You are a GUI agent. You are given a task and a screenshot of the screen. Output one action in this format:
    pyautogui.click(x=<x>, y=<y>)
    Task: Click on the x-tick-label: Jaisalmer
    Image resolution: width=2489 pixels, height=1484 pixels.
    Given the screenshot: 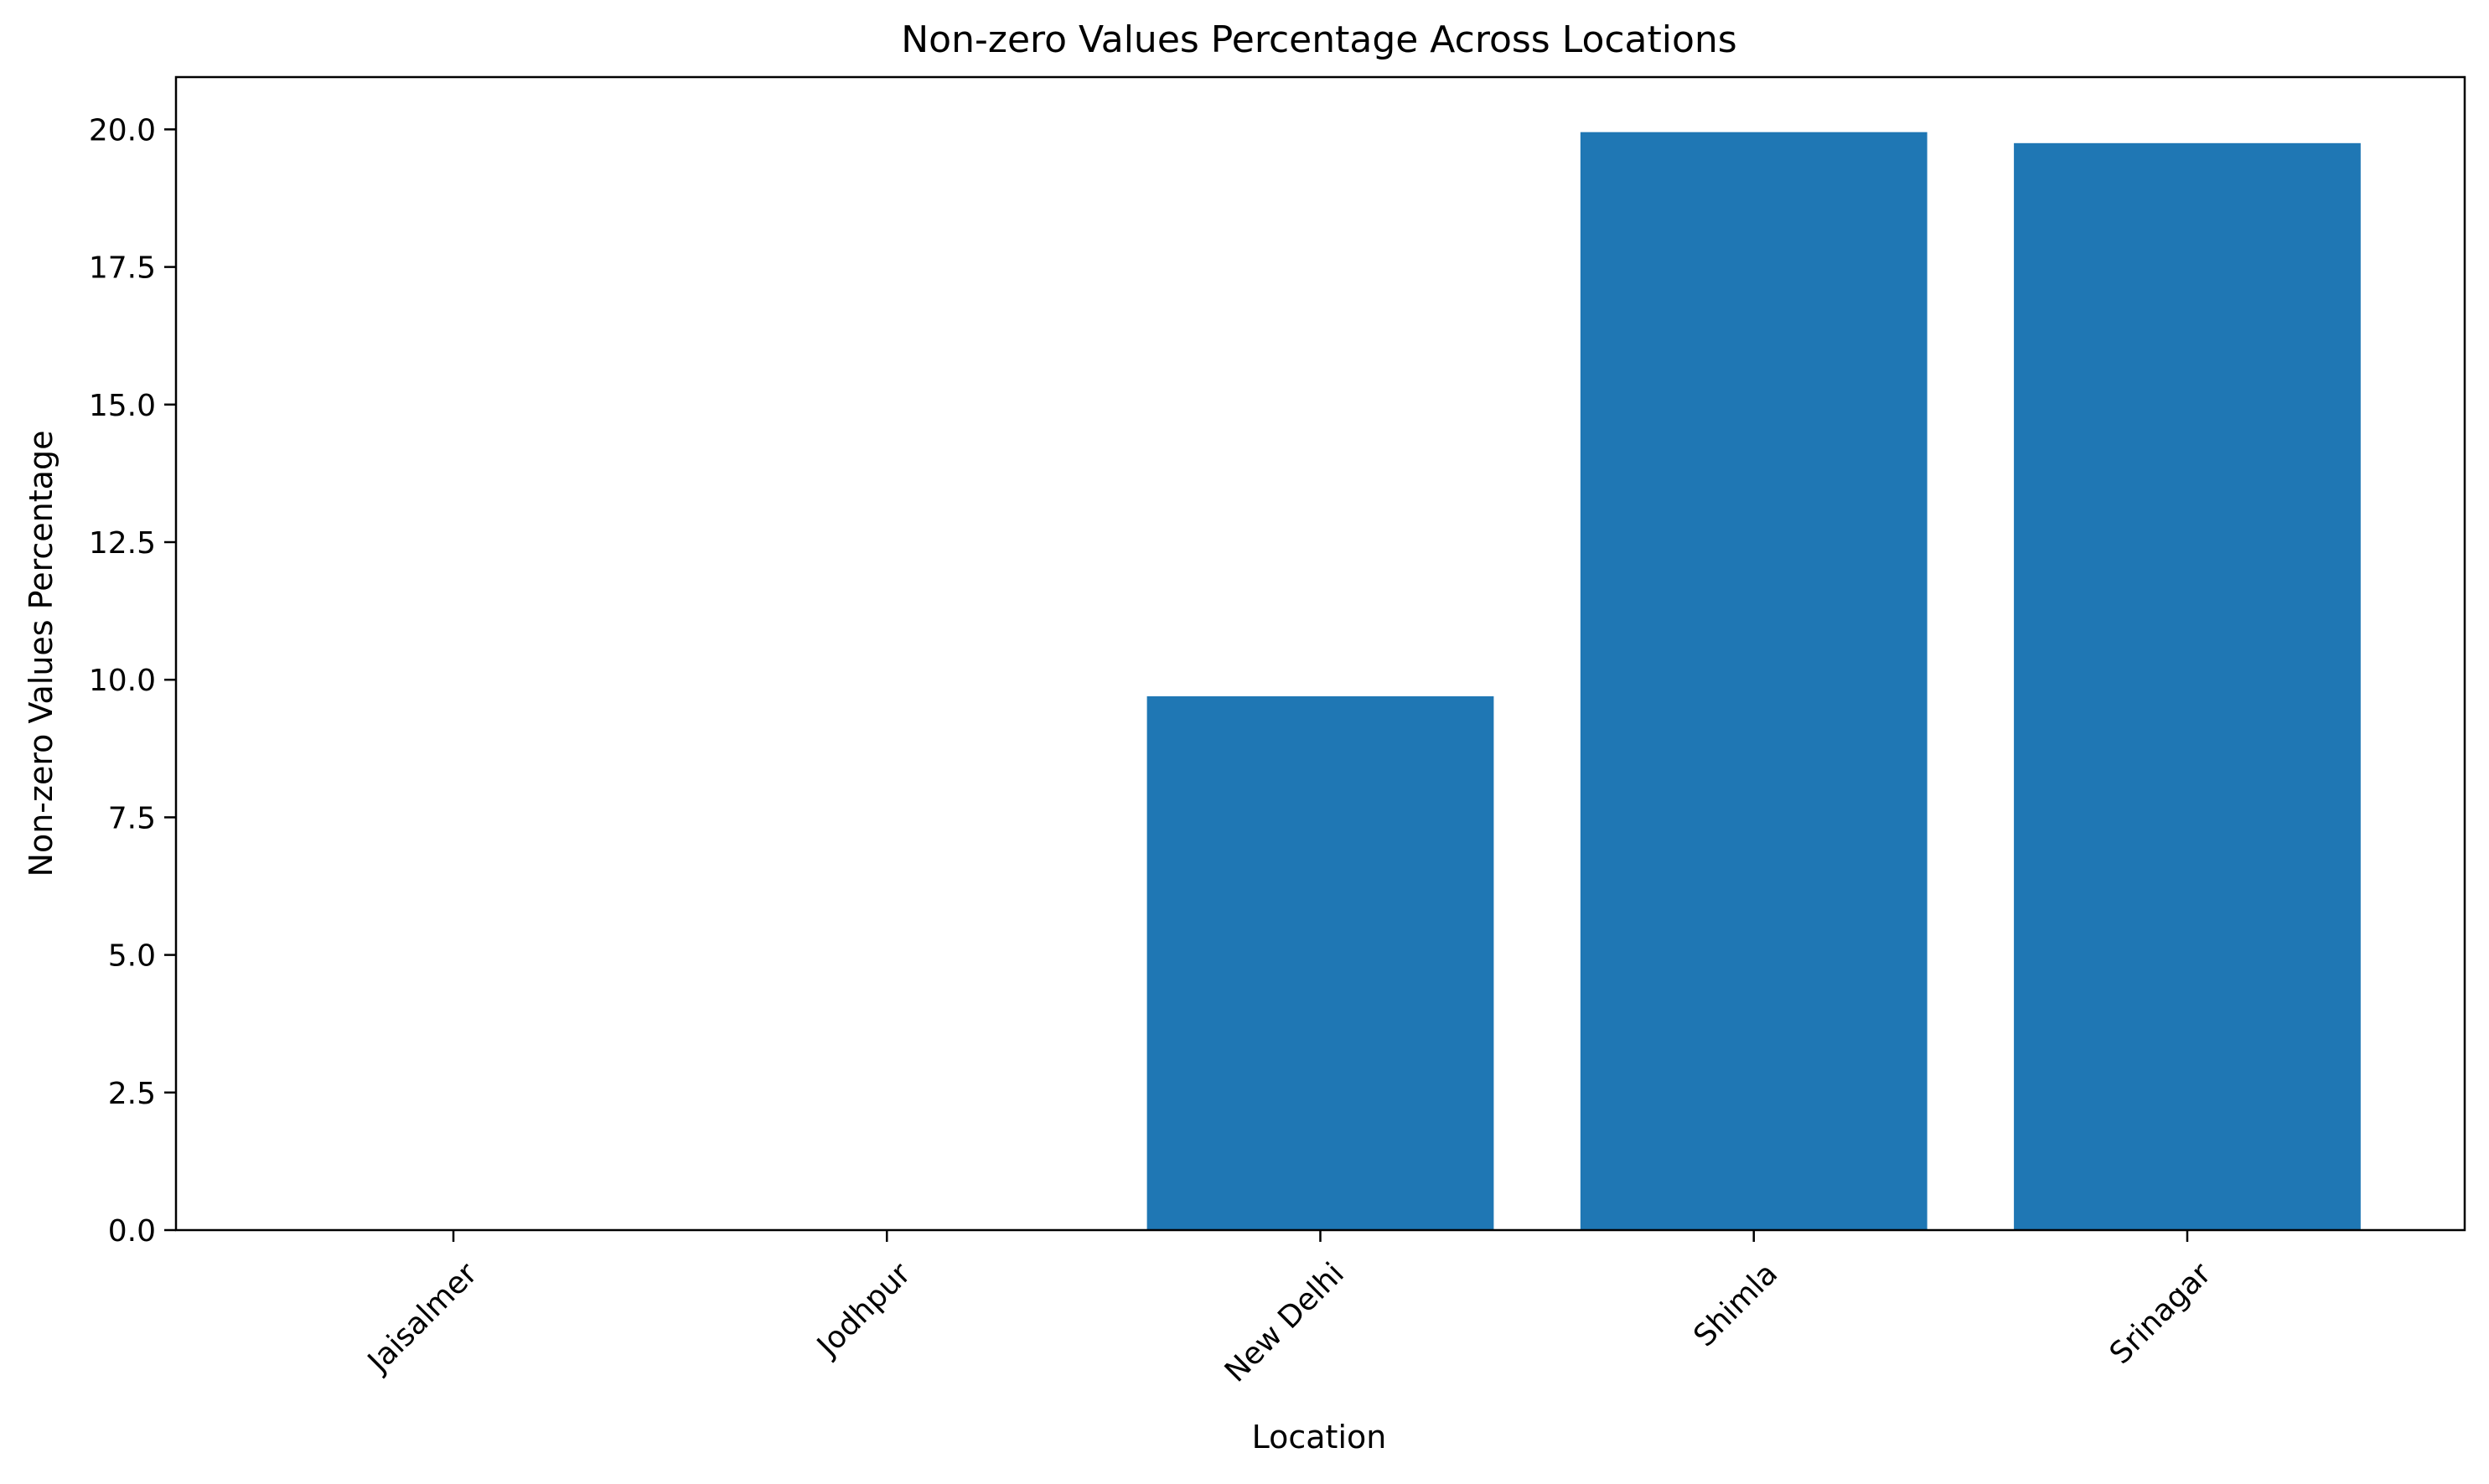 What is the action you would take?
    pyautogui.click(x=422, y=1318)
    